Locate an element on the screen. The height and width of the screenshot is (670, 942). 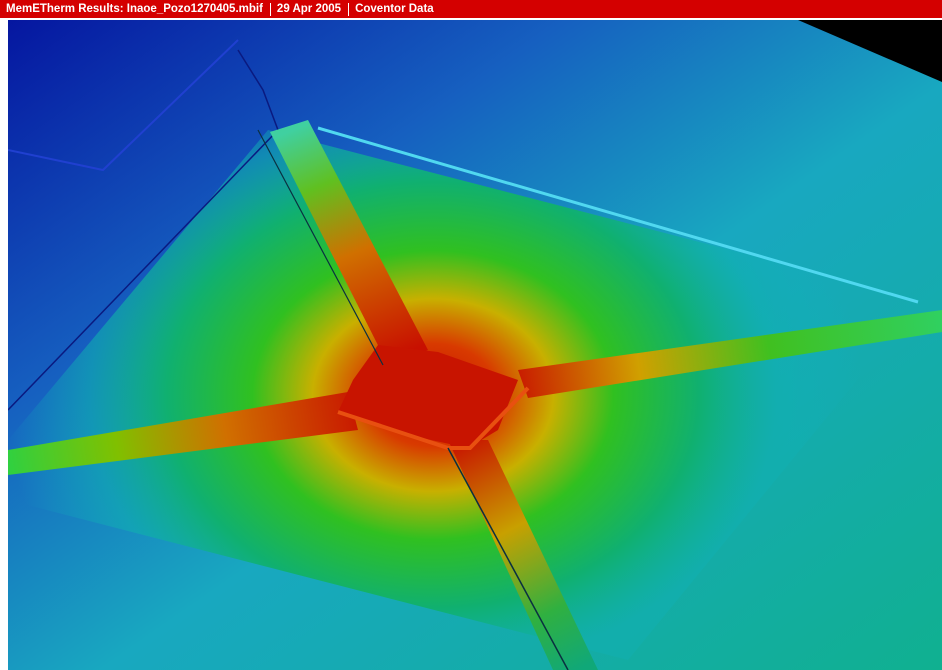
void-corner is located at coordinates (870, 51).